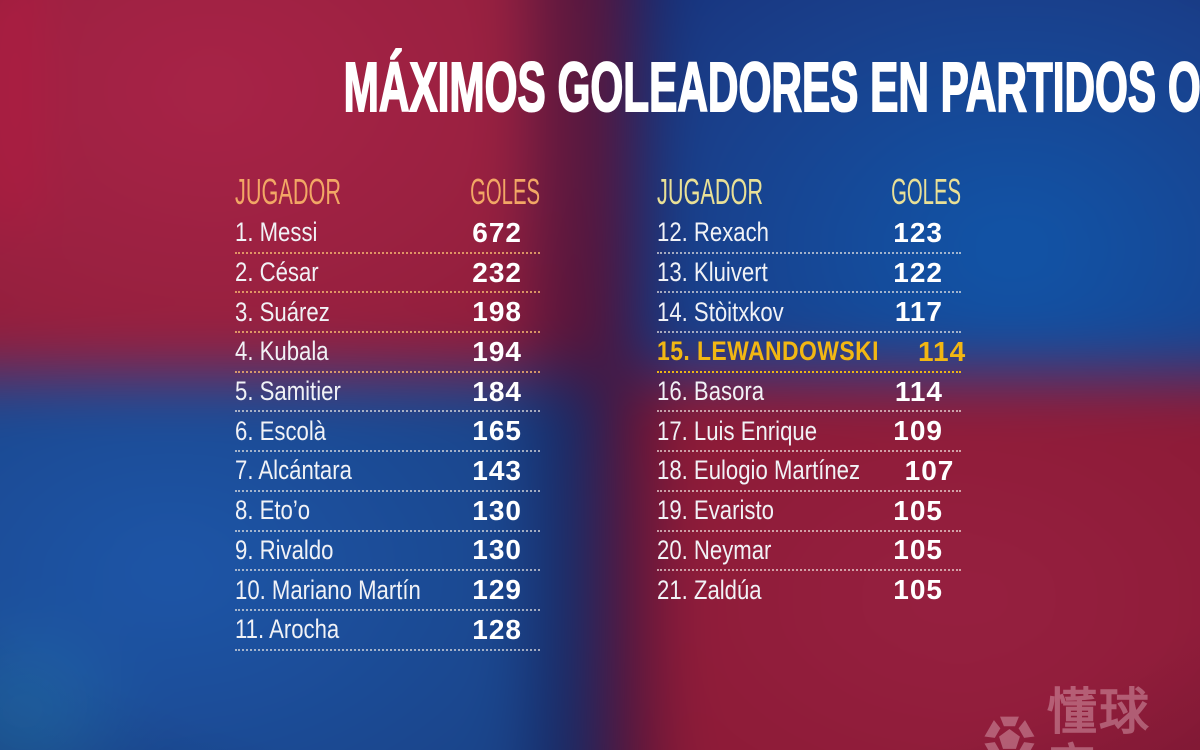  Describe the element at coordinates (918, 431) in the screenshot. I see `goals-value: 109` at that location.